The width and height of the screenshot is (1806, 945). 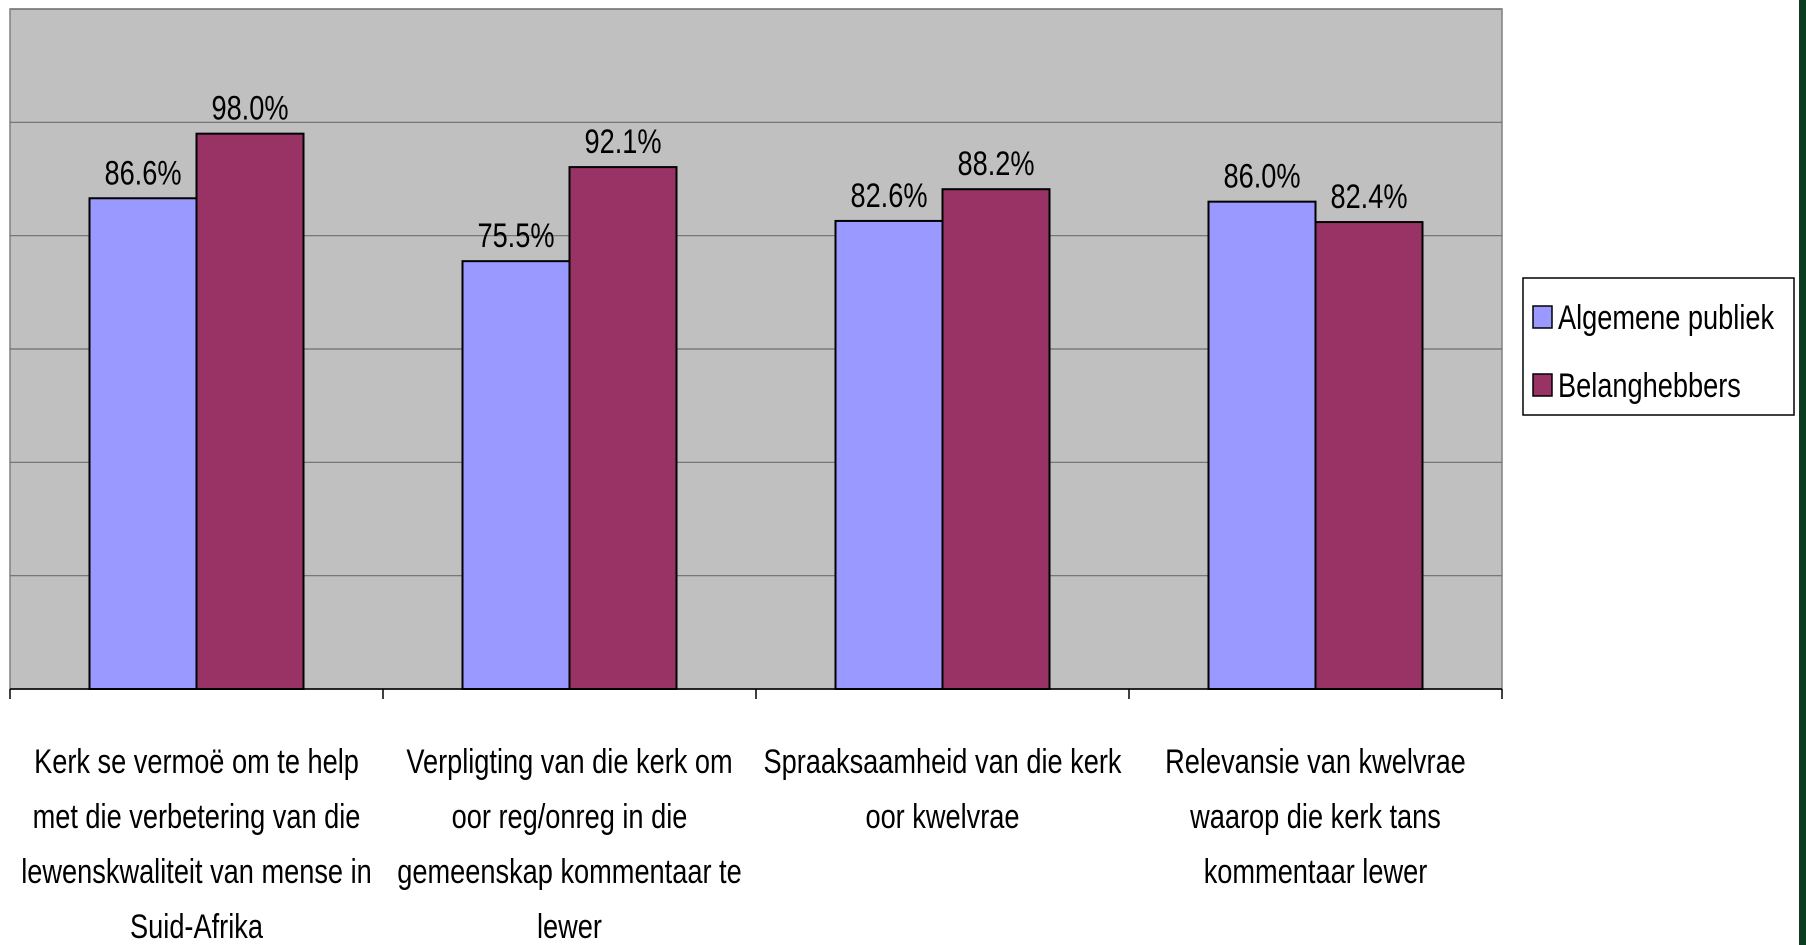 I want to click on data-label: 92.1%, so click(x=622, y=141).